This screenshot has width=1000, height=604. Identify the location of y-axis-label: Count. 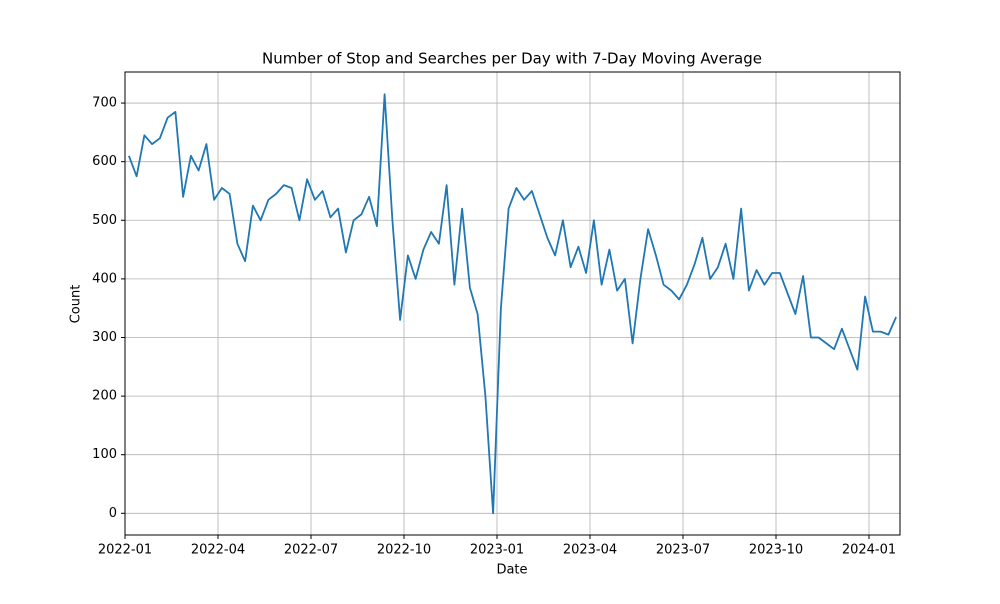
(76, 304).